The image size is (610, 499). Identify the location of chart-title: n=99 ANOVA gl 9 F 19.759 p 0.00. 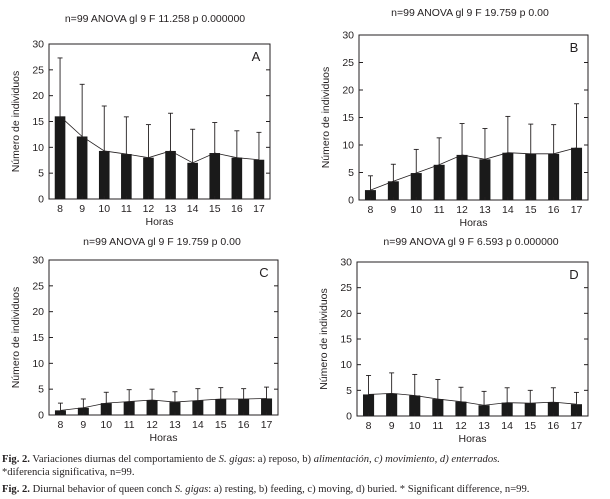
(162, 242).